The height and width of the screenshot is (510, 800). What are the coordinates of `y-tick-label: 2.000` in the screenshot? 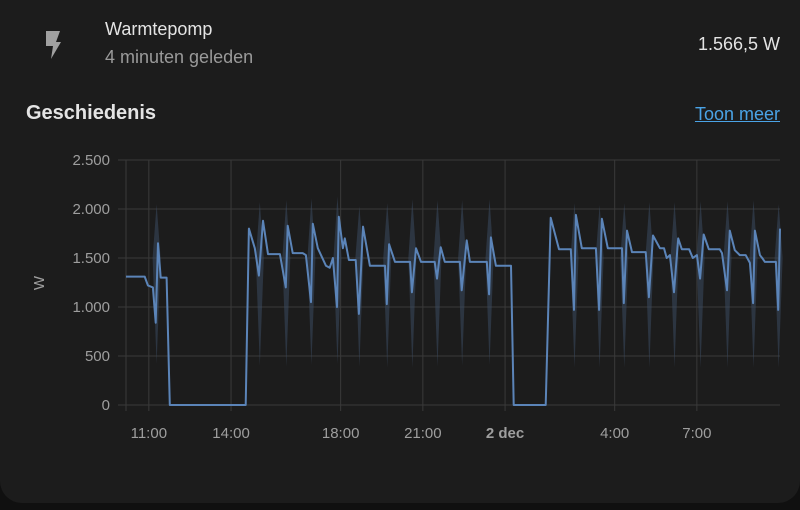 It's located at (91, 209).